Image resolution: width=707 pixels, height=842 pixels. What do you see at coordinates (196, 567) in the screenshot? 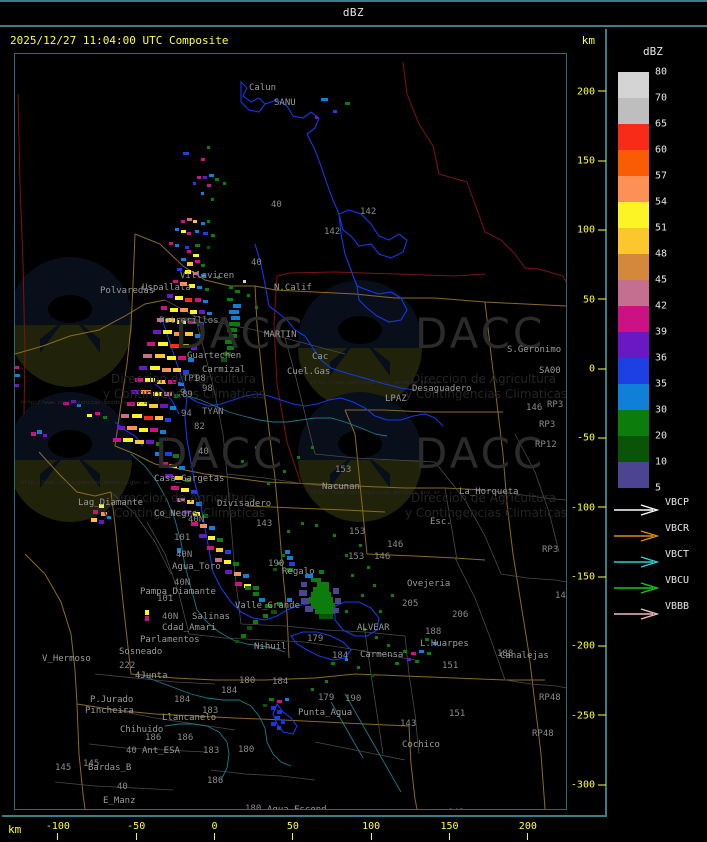
I see `map-place-label: Agua_Toro` at bounding box center [196, 567].